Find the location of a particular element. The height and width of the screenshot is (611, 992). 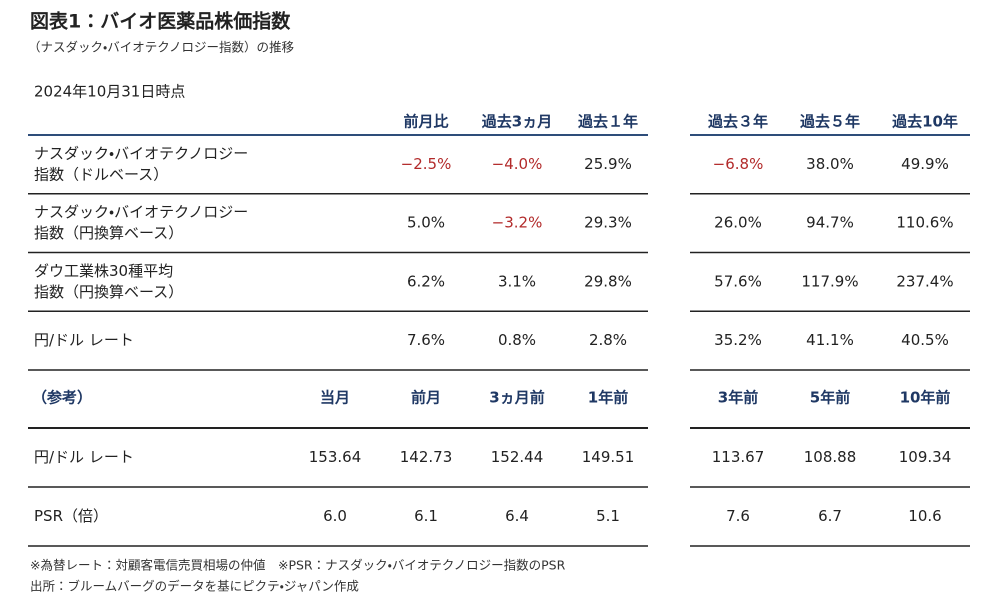

column-header: 過去3ヵ月 is located at coordinates (517, 122).